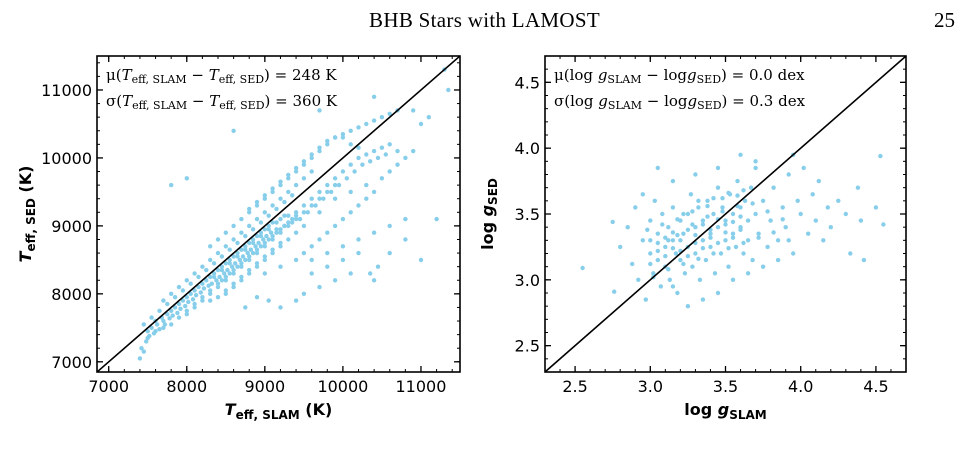 The width and height of the screenshot is (969, 461). I want to click on y-axis-title: Teff, SED (K), so click(27, 214).